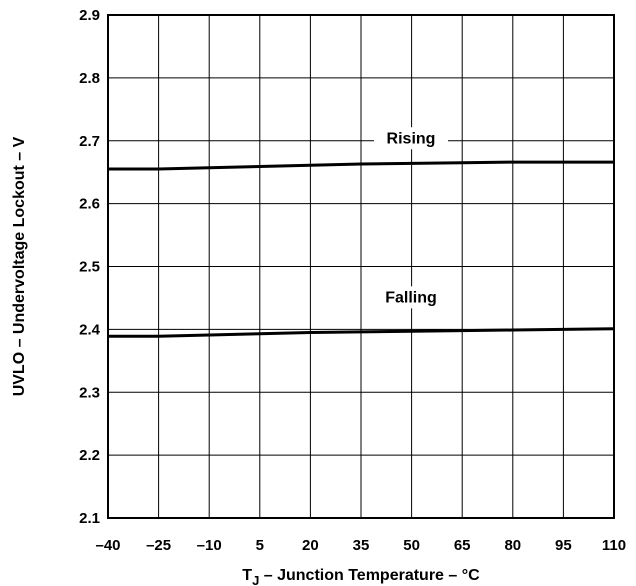 The image size is (636, 586). Describe the element at coordinates (361, 332) in the screenshot. I see `series-line-falling` at that location.